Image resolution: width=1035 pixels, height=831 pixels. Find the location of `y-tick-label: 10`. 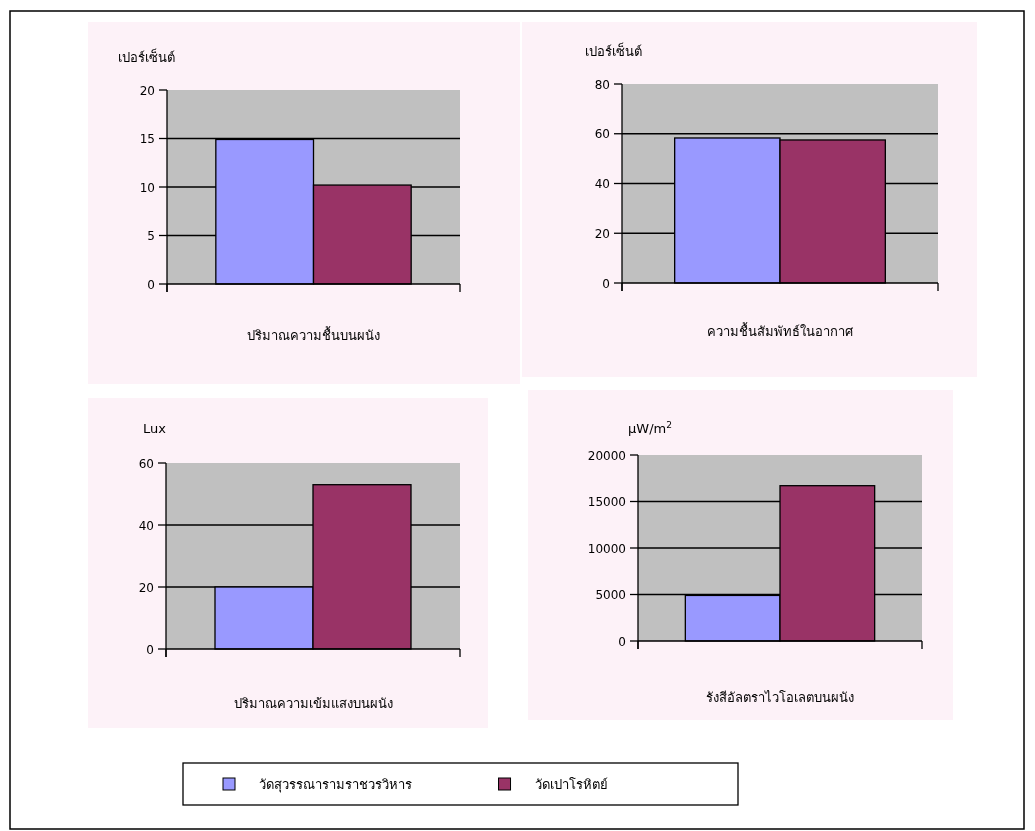

y-tick-label: 10 is located at coordinates (147, 187).